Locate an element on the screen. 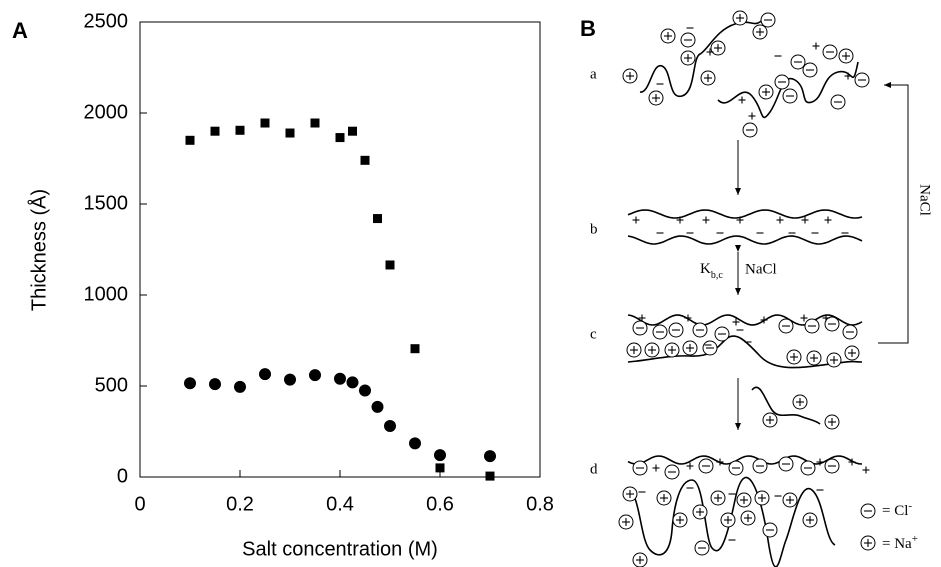 The height and width of the screenshot is (567, 941). panel-label: A is located at coordinates (20, 30).